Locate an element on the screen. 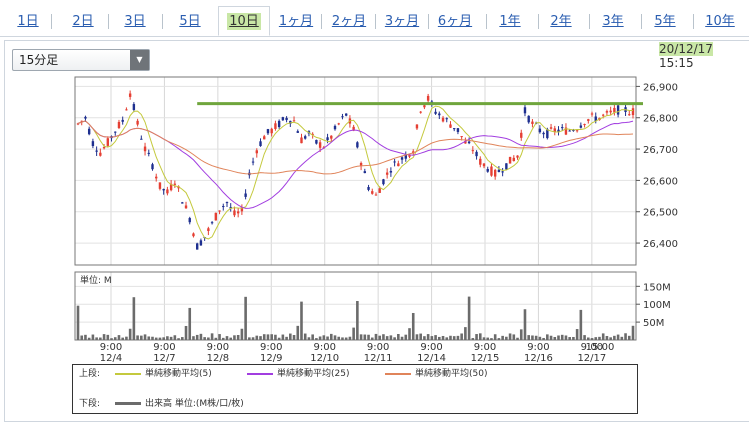  tab-1m: 1ヶ月 is located at coordinates (296, 21).